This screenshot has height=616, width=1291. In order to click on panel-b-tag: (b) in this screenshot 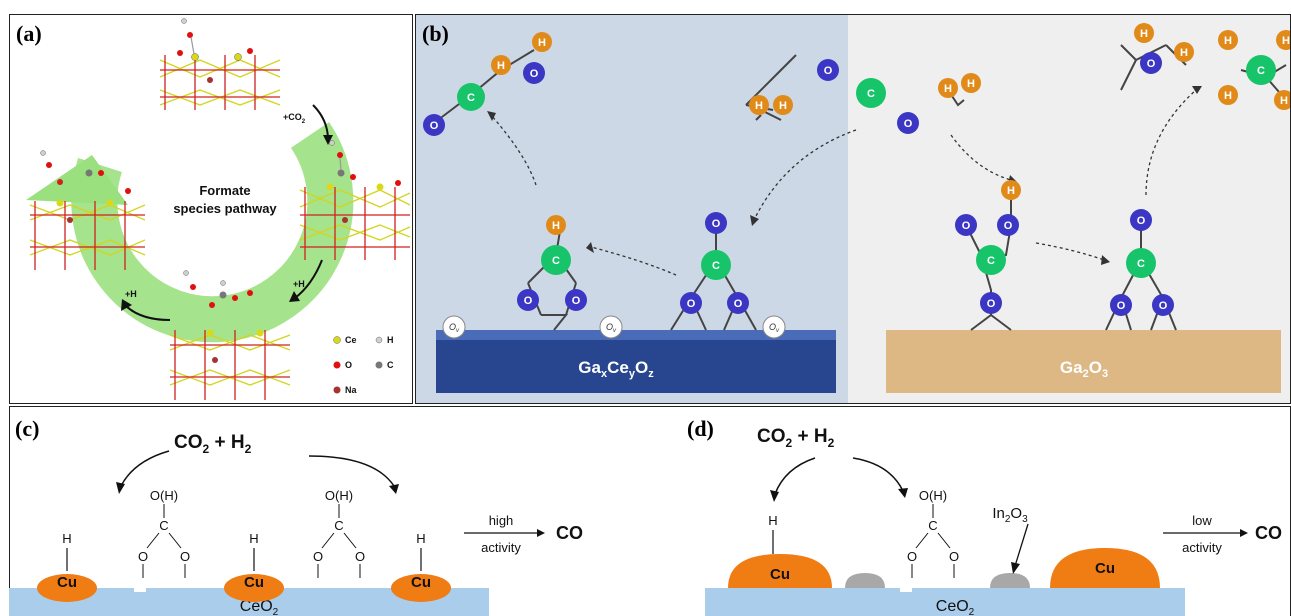, I will do `click(435, 33)`.